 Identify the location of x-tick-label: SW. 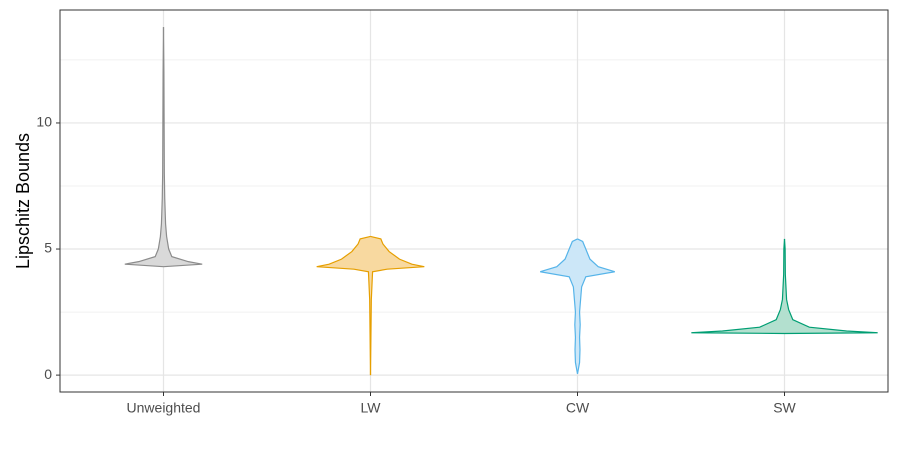
(784, 408).